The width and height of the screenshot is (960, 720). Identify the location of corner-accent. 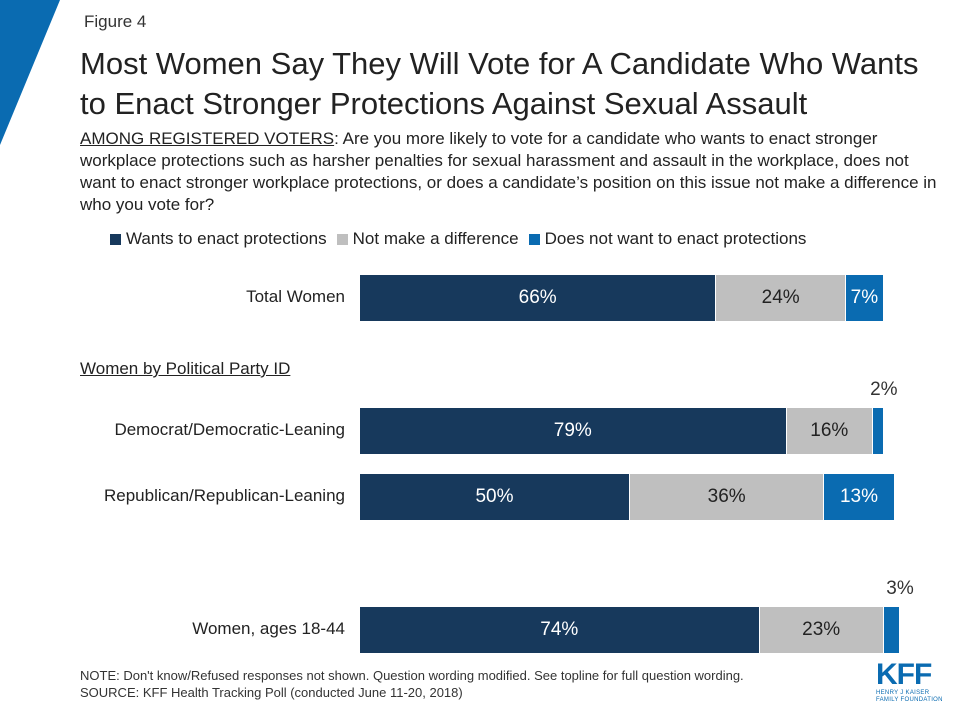
(30, 72).